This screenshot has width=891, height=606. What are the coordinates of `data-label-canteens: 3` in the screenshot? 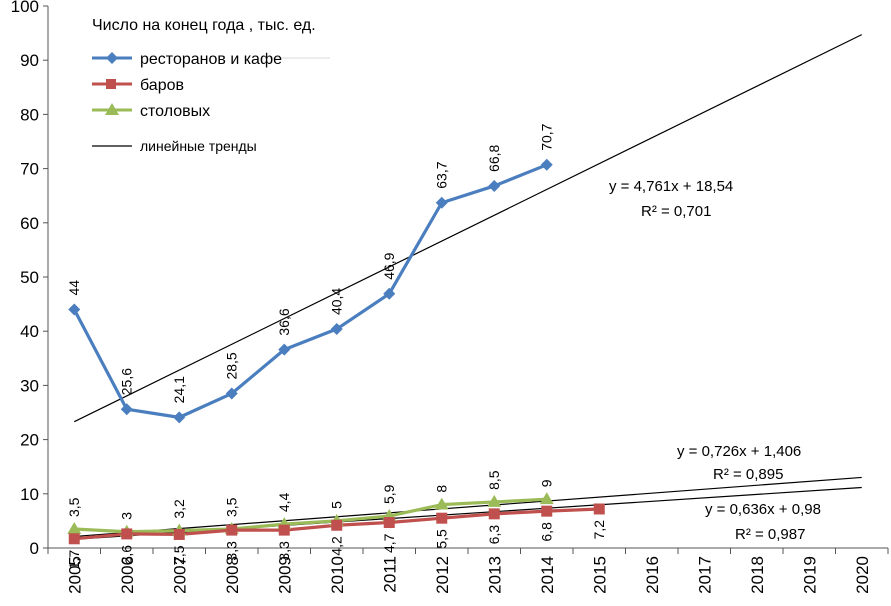 It's located at (127, 516).